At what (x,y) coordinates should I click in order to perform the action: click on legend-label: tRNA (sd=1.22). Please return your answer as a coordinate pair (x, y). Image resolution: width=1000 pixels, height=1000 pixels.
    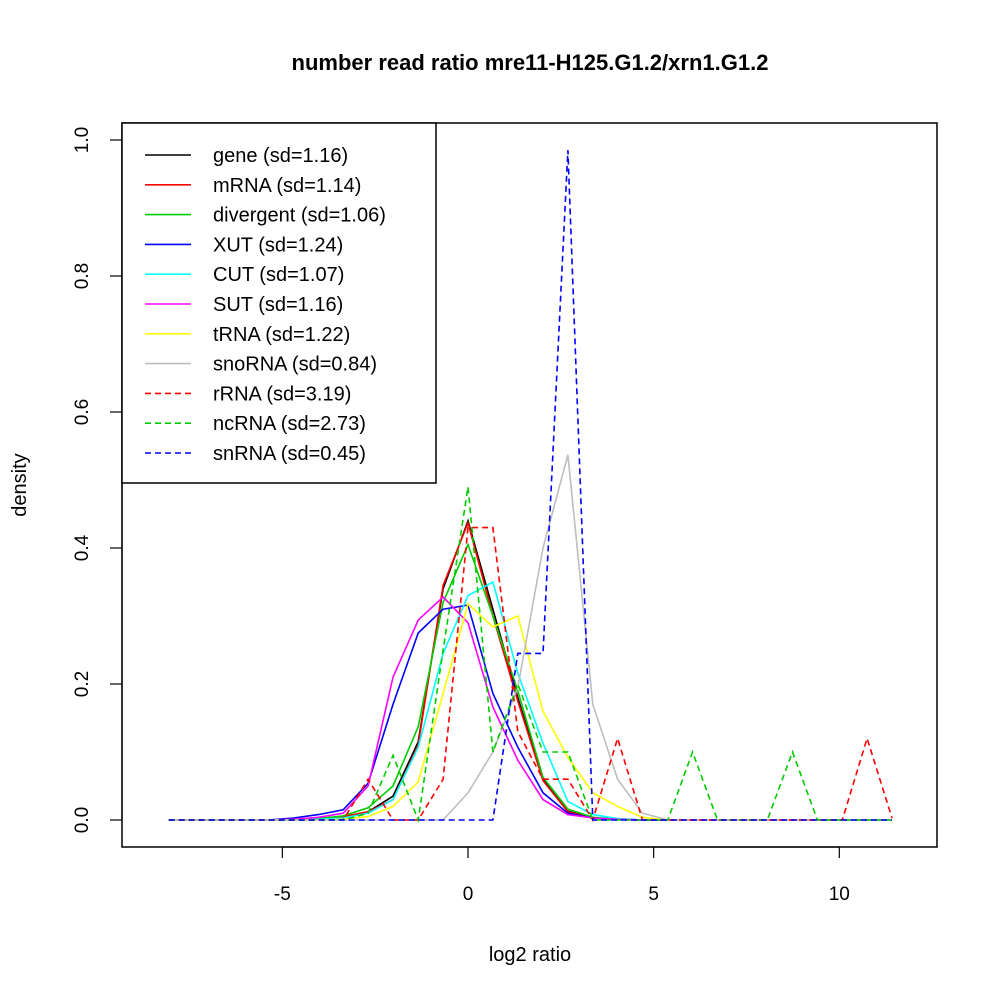
    Looking at the image, I should click on (281, 335).